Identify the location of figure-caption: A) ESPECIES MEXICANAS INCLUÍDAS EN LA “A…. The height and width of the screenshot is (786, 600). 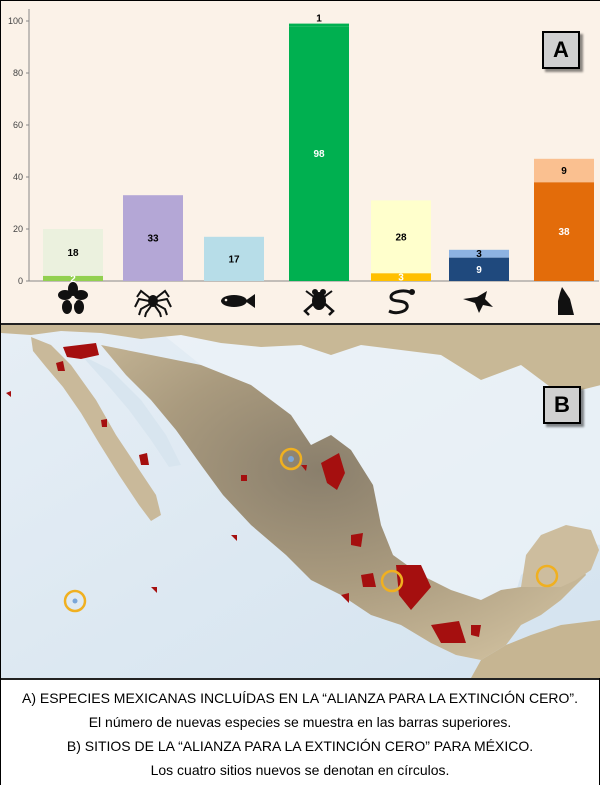
(300, 732).